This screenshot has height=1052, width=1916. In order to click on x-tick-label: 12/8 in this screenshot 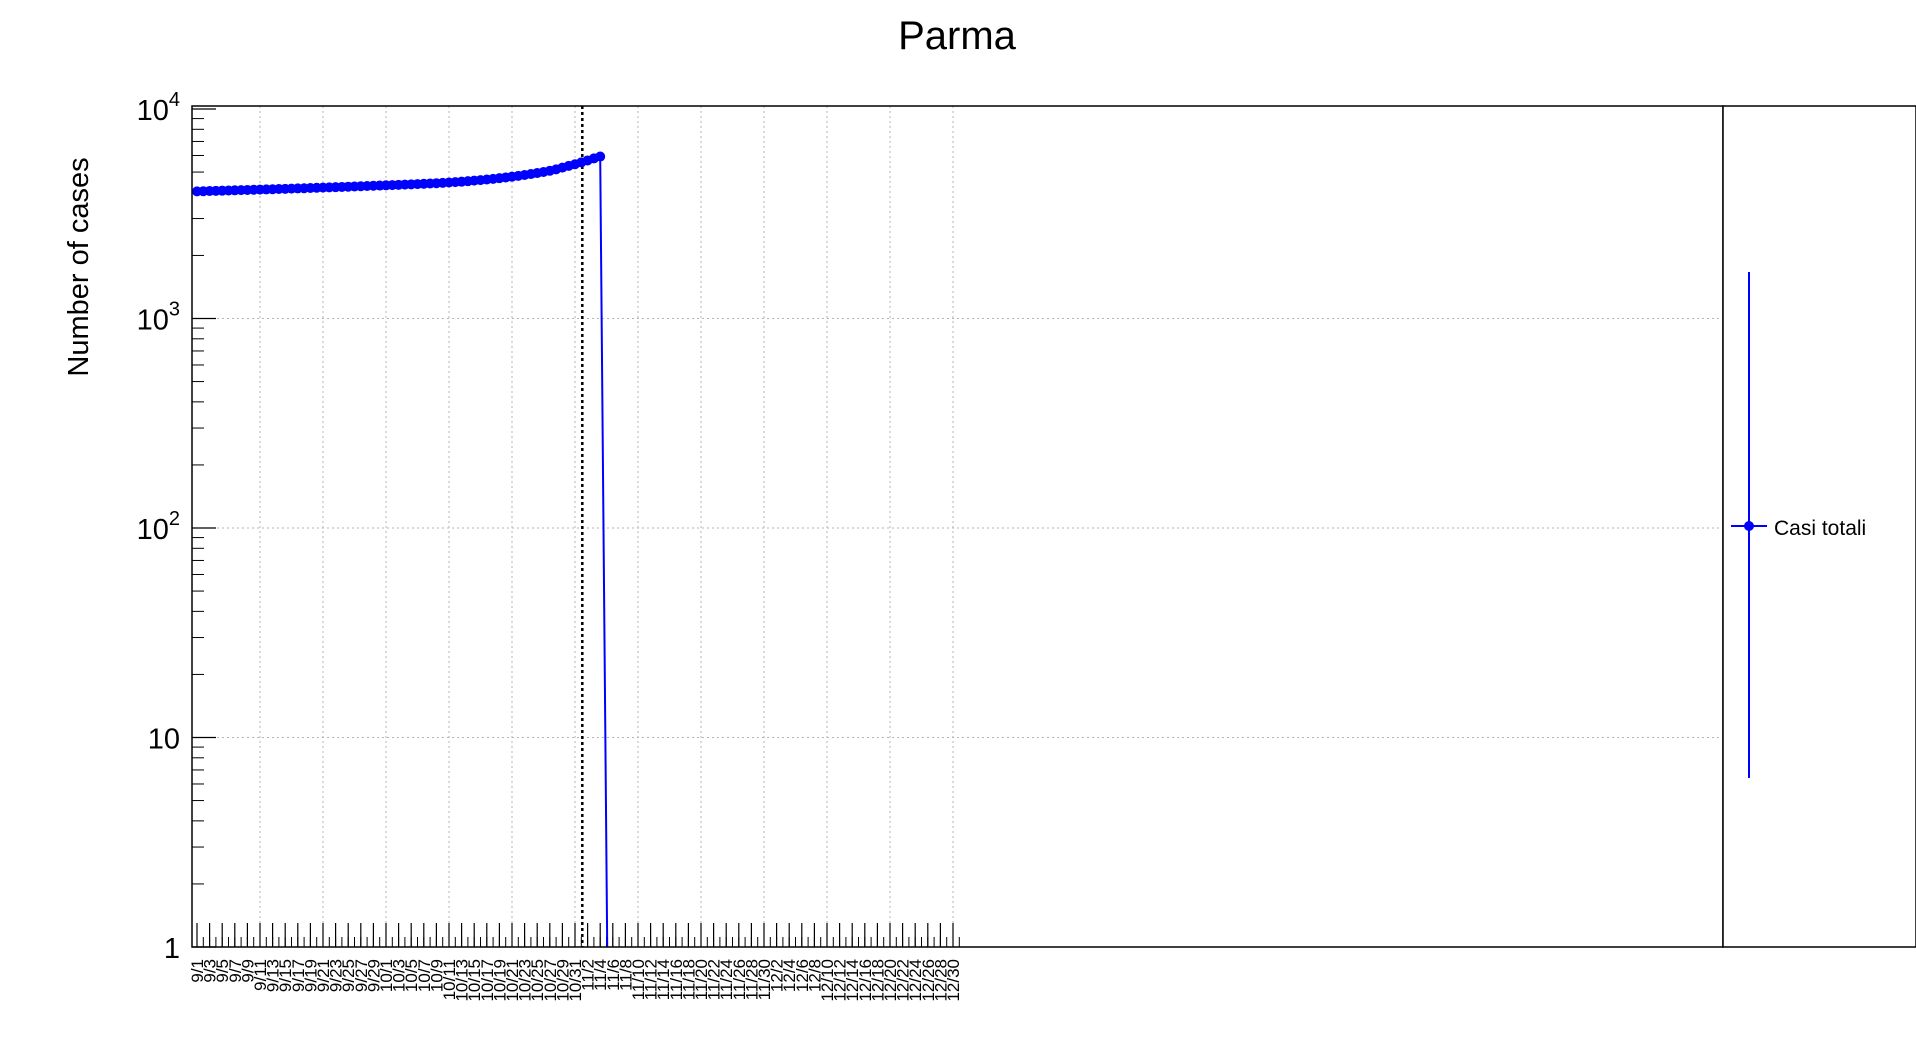, I will do `click(814, 975)`.